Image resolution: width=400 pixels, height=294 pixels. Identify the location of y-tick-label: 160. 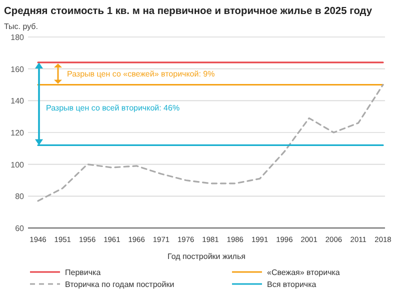
(17, 69).